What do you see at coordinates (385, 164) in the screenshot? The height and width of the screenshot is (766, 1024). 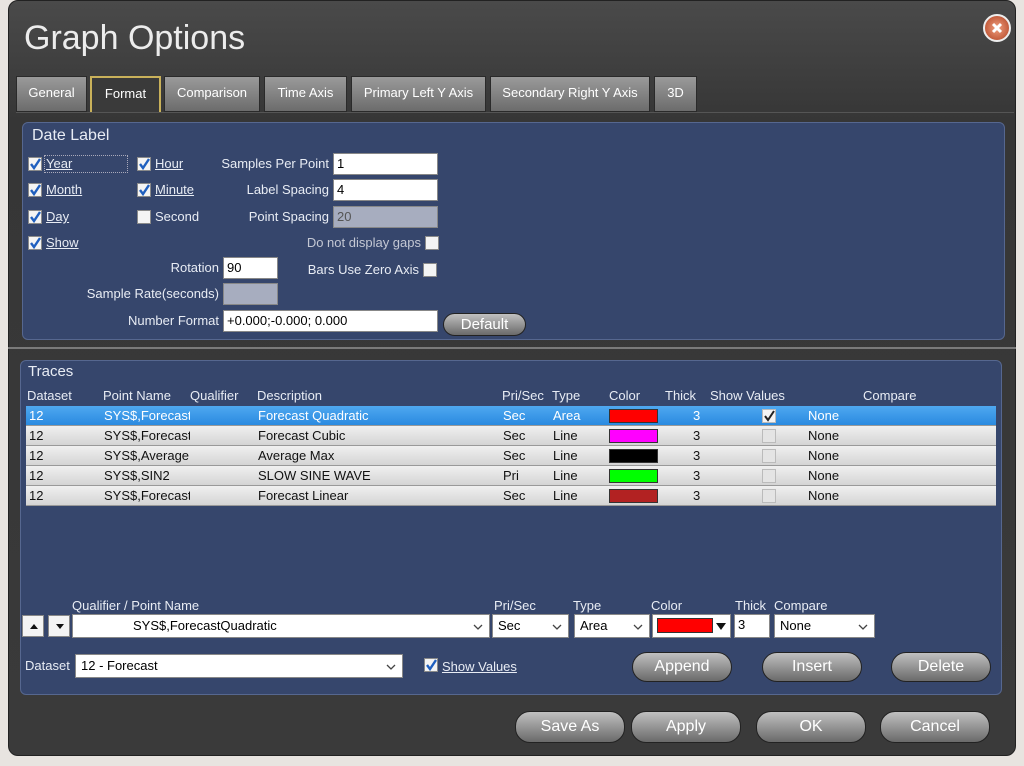 I see `text-input: 1` at bounding box center [385, 164].